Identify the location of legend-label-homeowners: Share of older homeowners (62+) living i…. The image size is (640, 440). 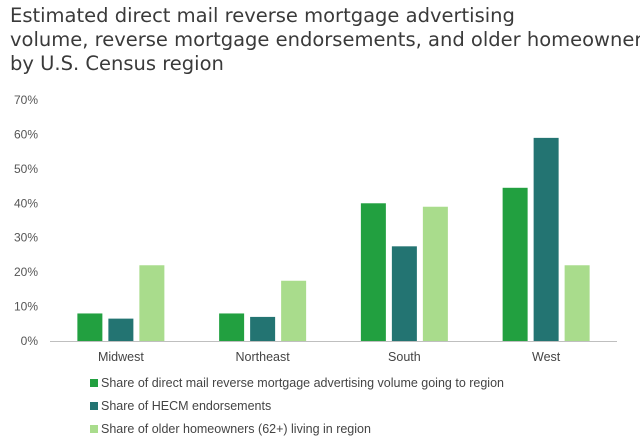
(236, 428).